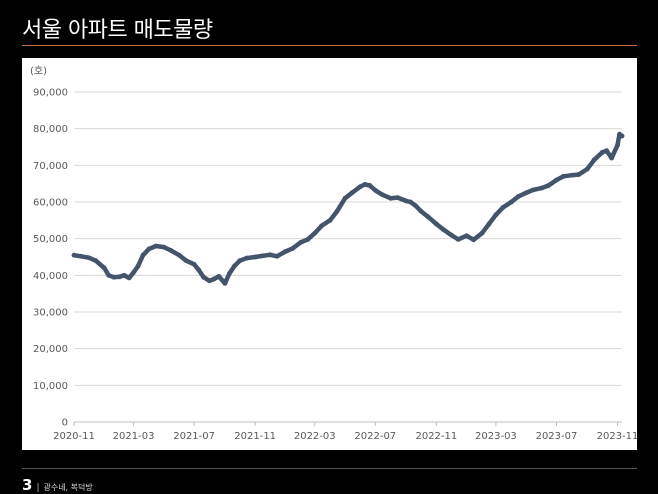  I want to click on footer-source: 광수네, 복덕방, so click(68, 487).